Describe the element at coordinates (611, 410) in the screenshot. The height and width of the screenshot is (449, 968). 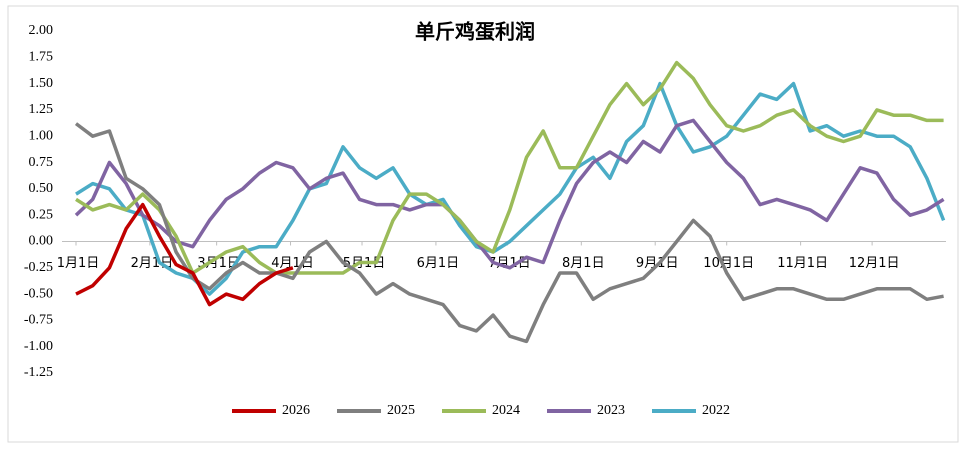
I see `legend-label: 2023` at that location.